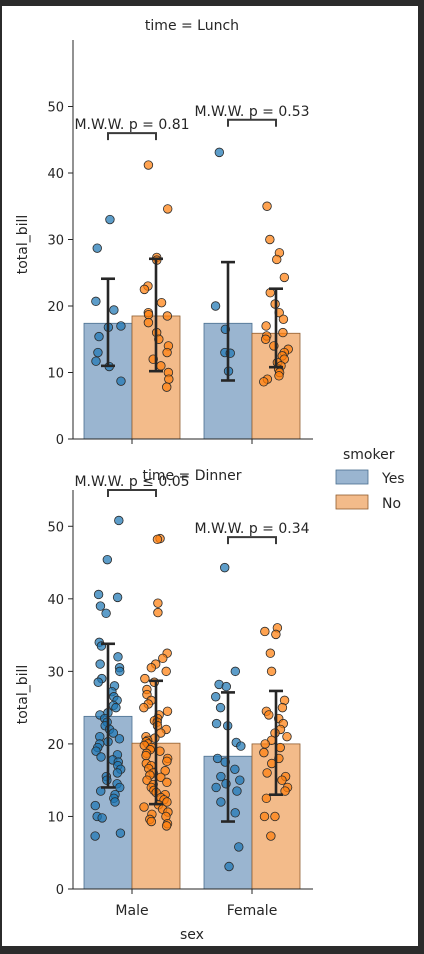 The width and height of the screenshot is (424, 954). I want to click on y-tick-label: 0, so click(60, 890).